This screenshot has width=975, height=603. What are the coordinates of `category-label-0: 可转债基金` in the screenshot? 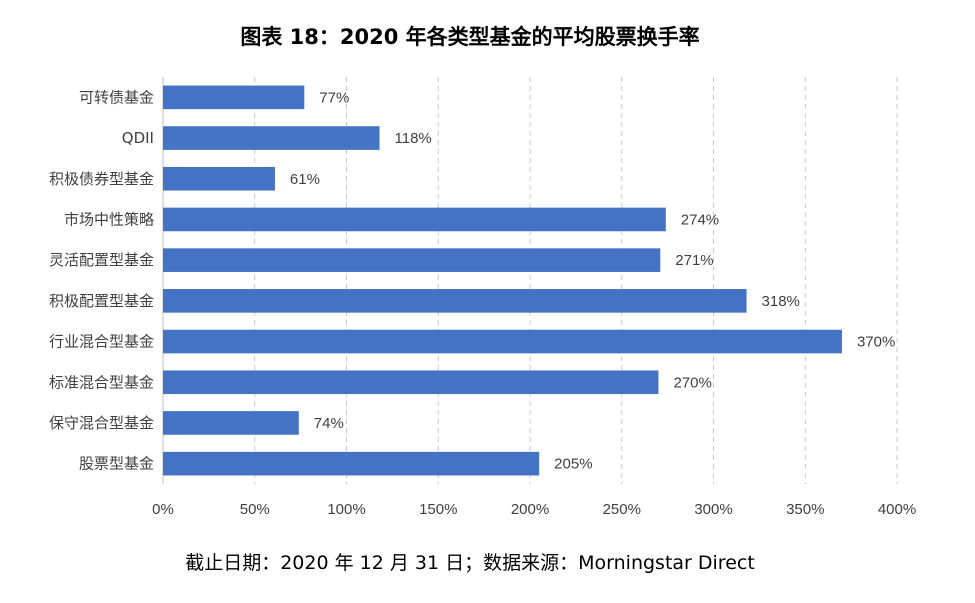 It's located at (116, 97).